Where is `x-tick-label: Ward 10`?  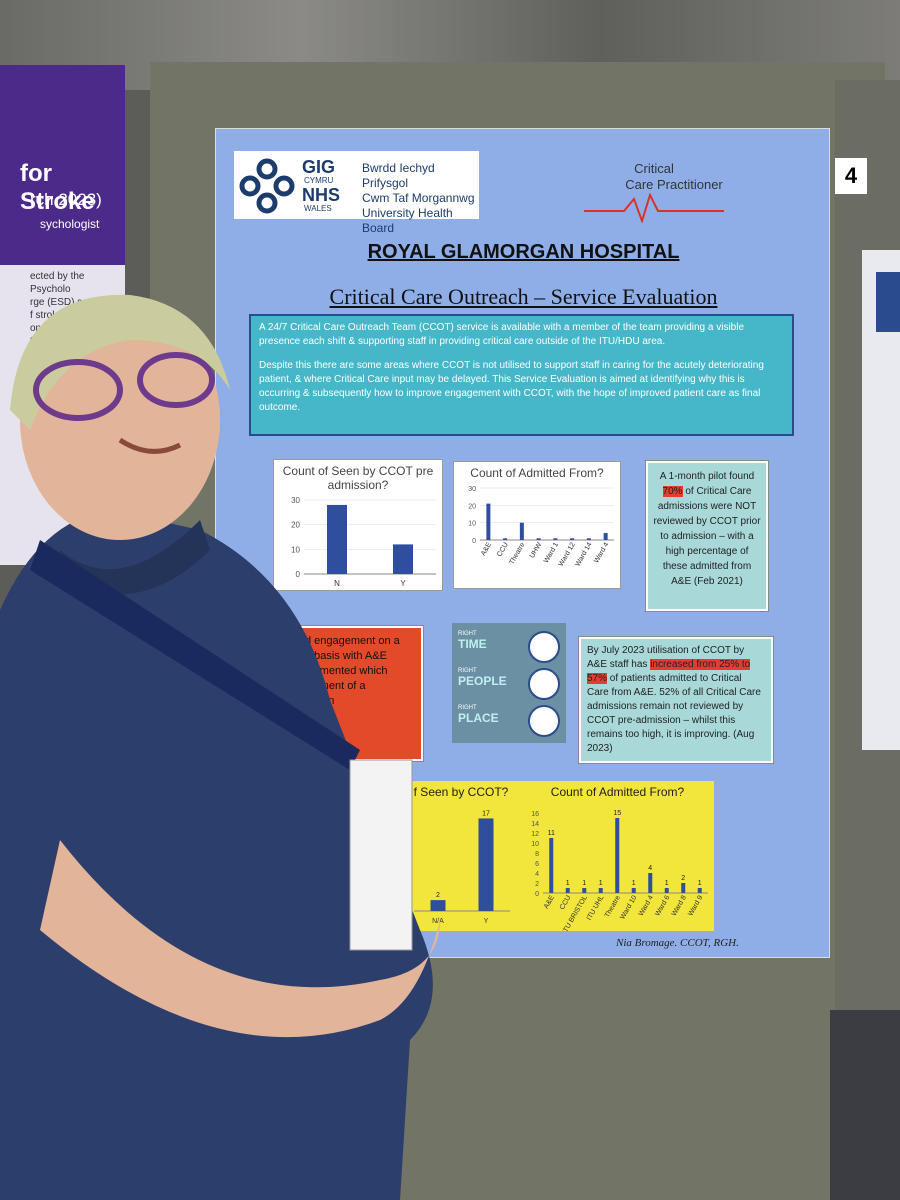 x-tick-label: Ward 10 is located at coordinates (628, 907).